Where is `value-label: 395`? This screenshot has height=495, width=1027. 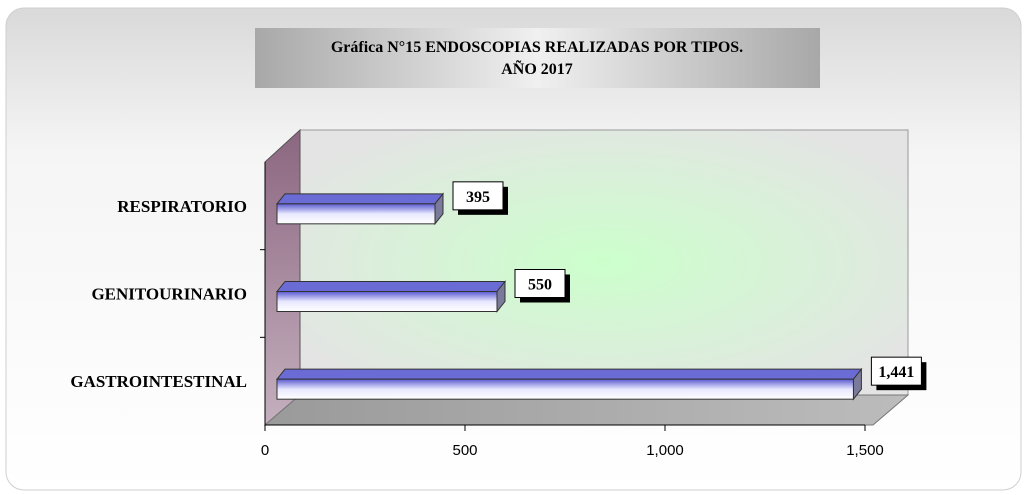
value-label: 395 is located at coordinates (478, 197).